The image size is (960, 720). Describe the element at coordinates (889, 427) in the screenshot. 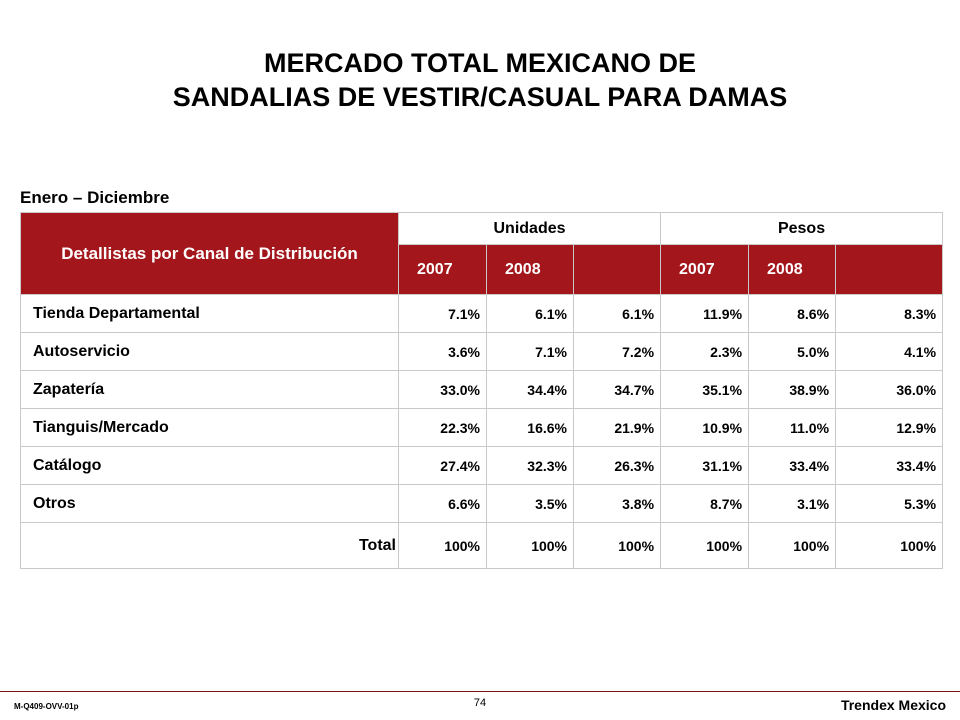

I see `value-cell: 12.9%` at that location.